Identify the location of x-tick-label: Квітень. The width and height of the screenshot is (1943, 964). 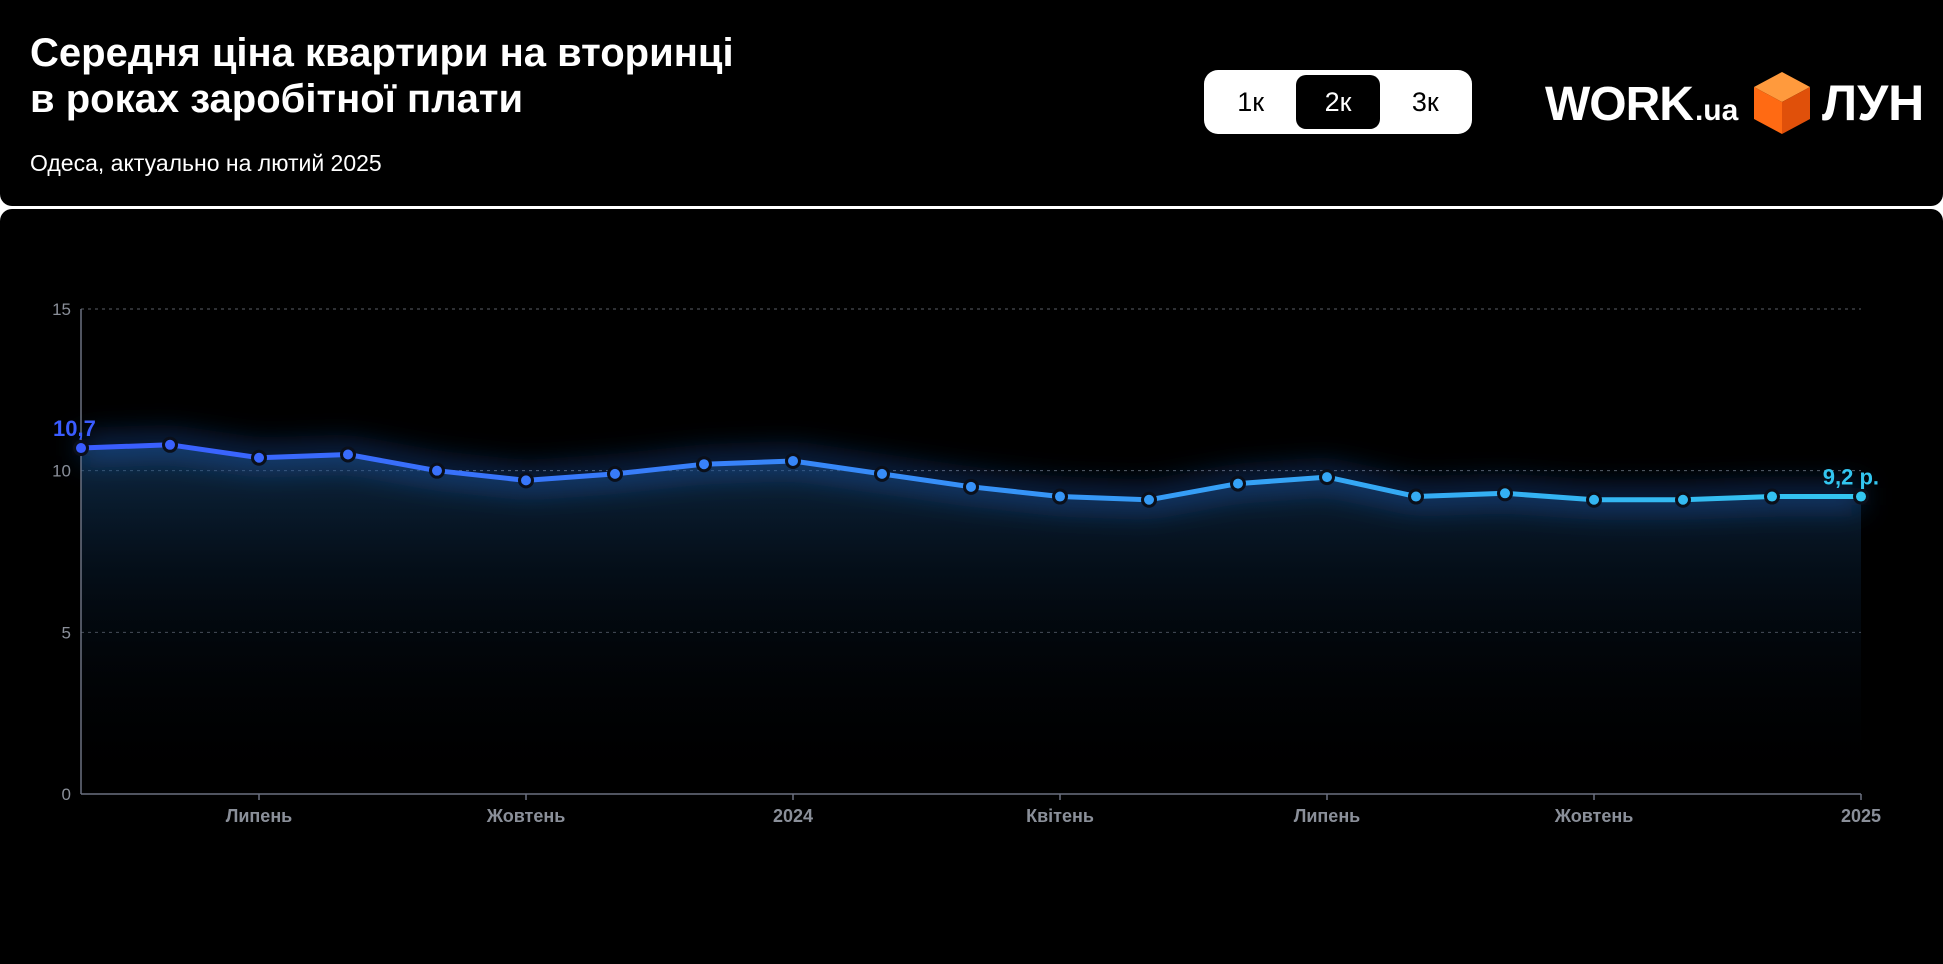
(1060, 816).